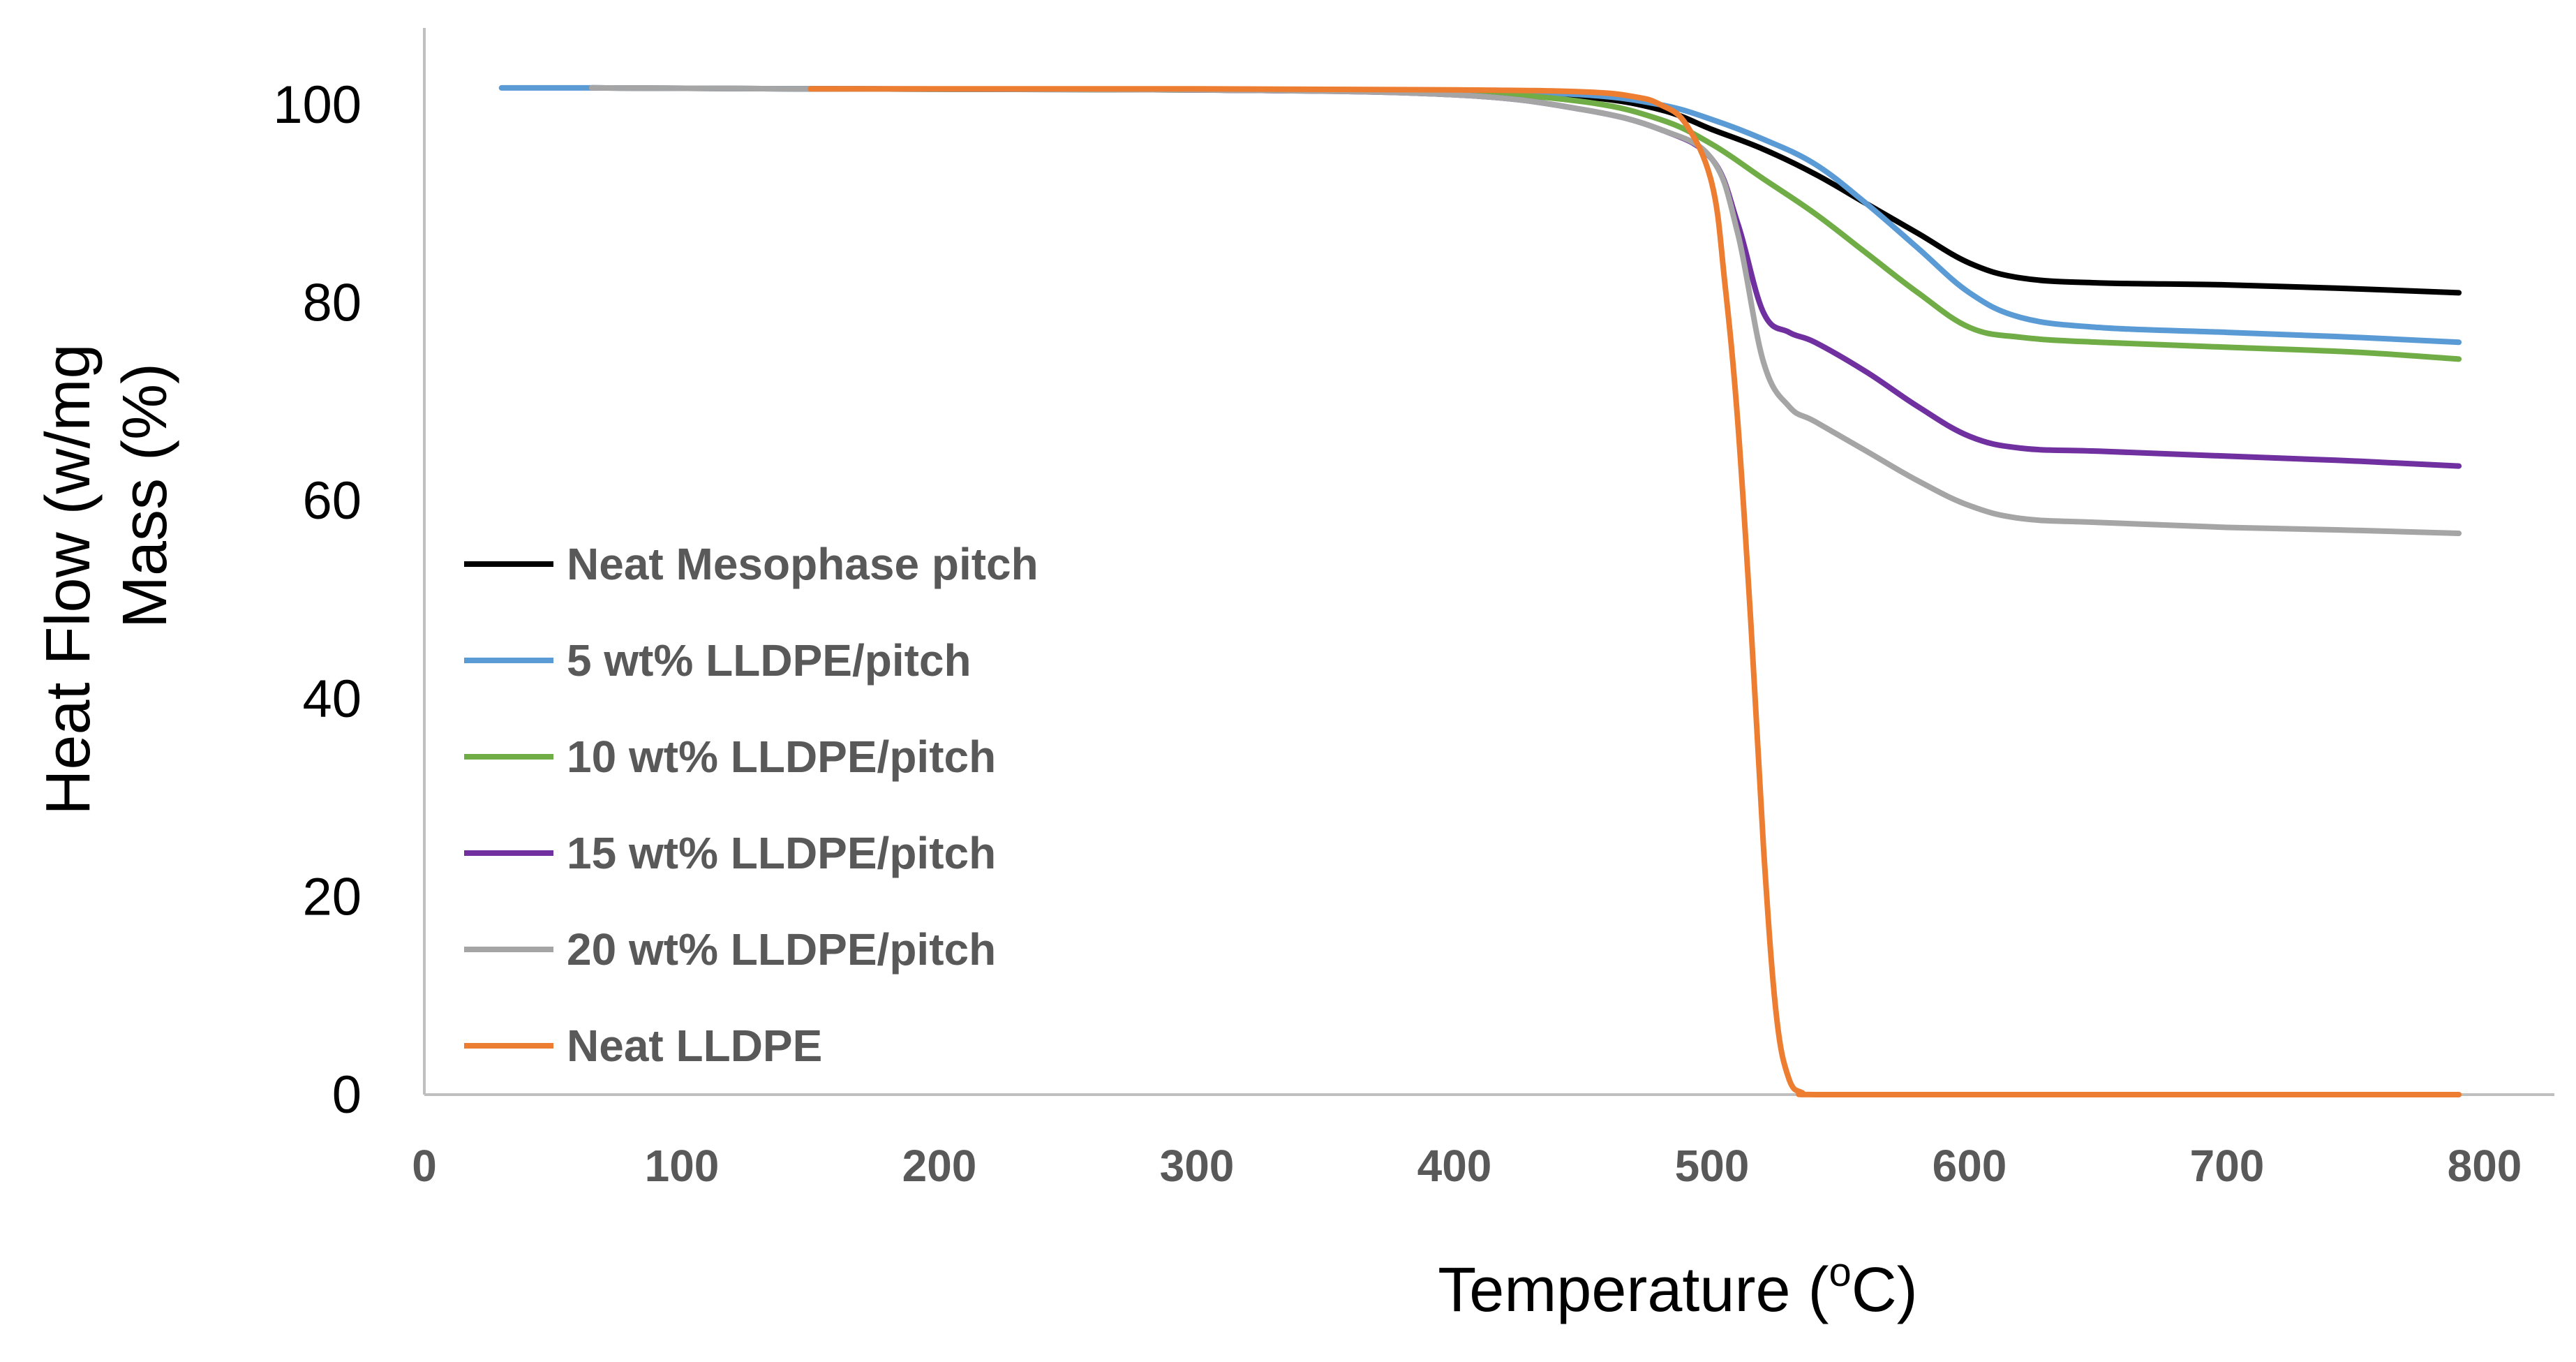  I want to click on x-tick-labels: 0 100 200 300 400 500 600 700 800, so click(1467, 1166).